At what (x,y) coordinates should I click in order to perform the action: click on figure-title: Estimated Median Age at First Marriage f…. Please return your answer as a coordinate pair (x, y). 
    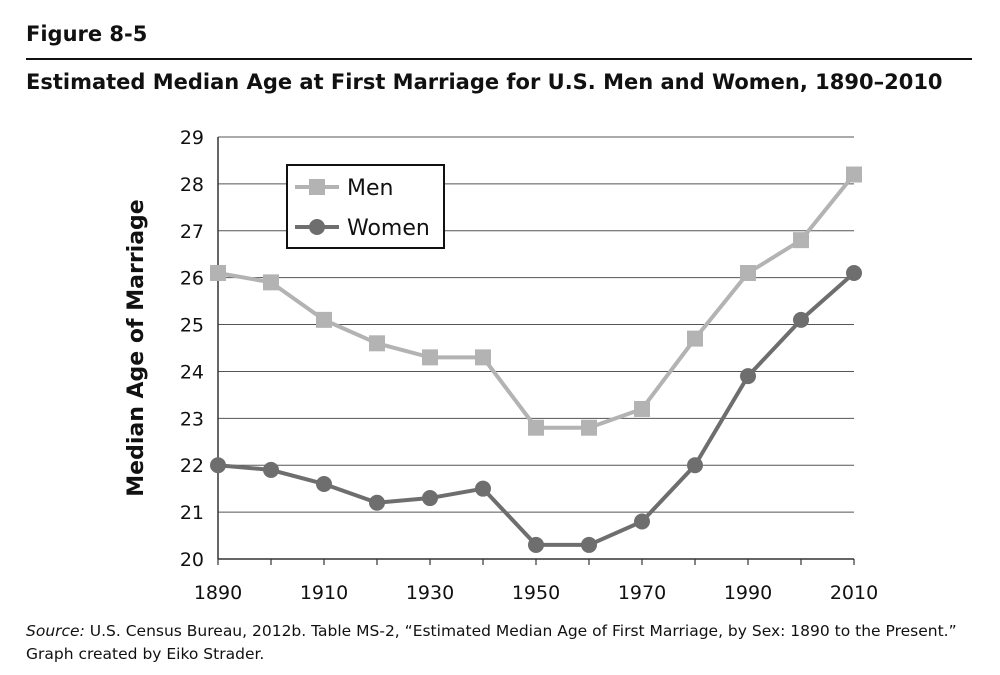
    Looking at the image, I should click on (484, 82).